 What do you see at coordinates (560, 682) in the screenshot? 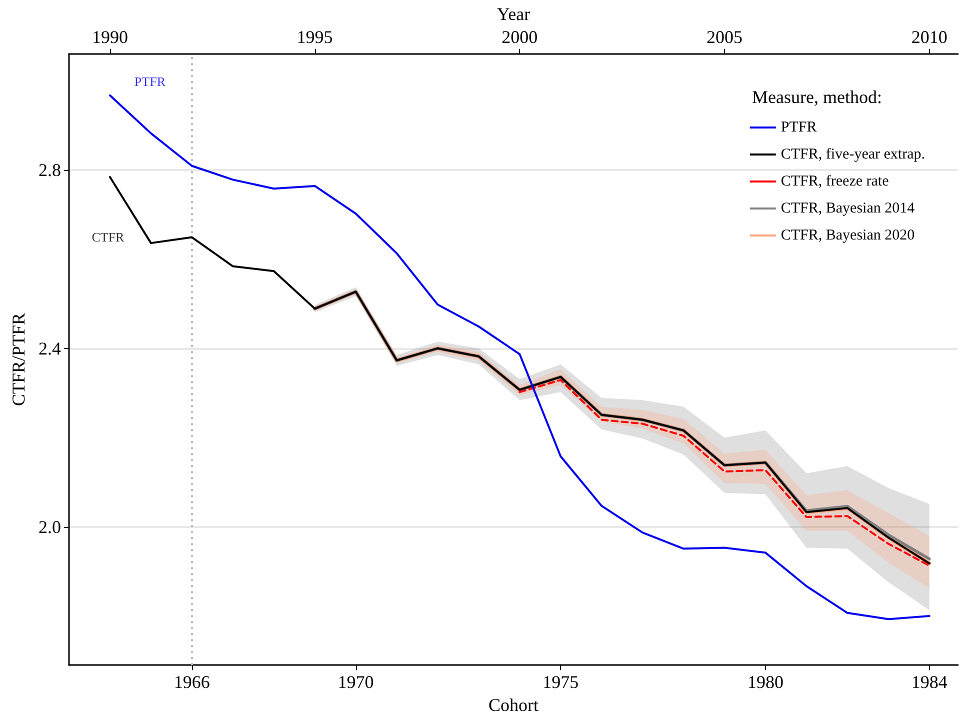
I see `x-tick-label: 1975` at bounding box center [560, 682].